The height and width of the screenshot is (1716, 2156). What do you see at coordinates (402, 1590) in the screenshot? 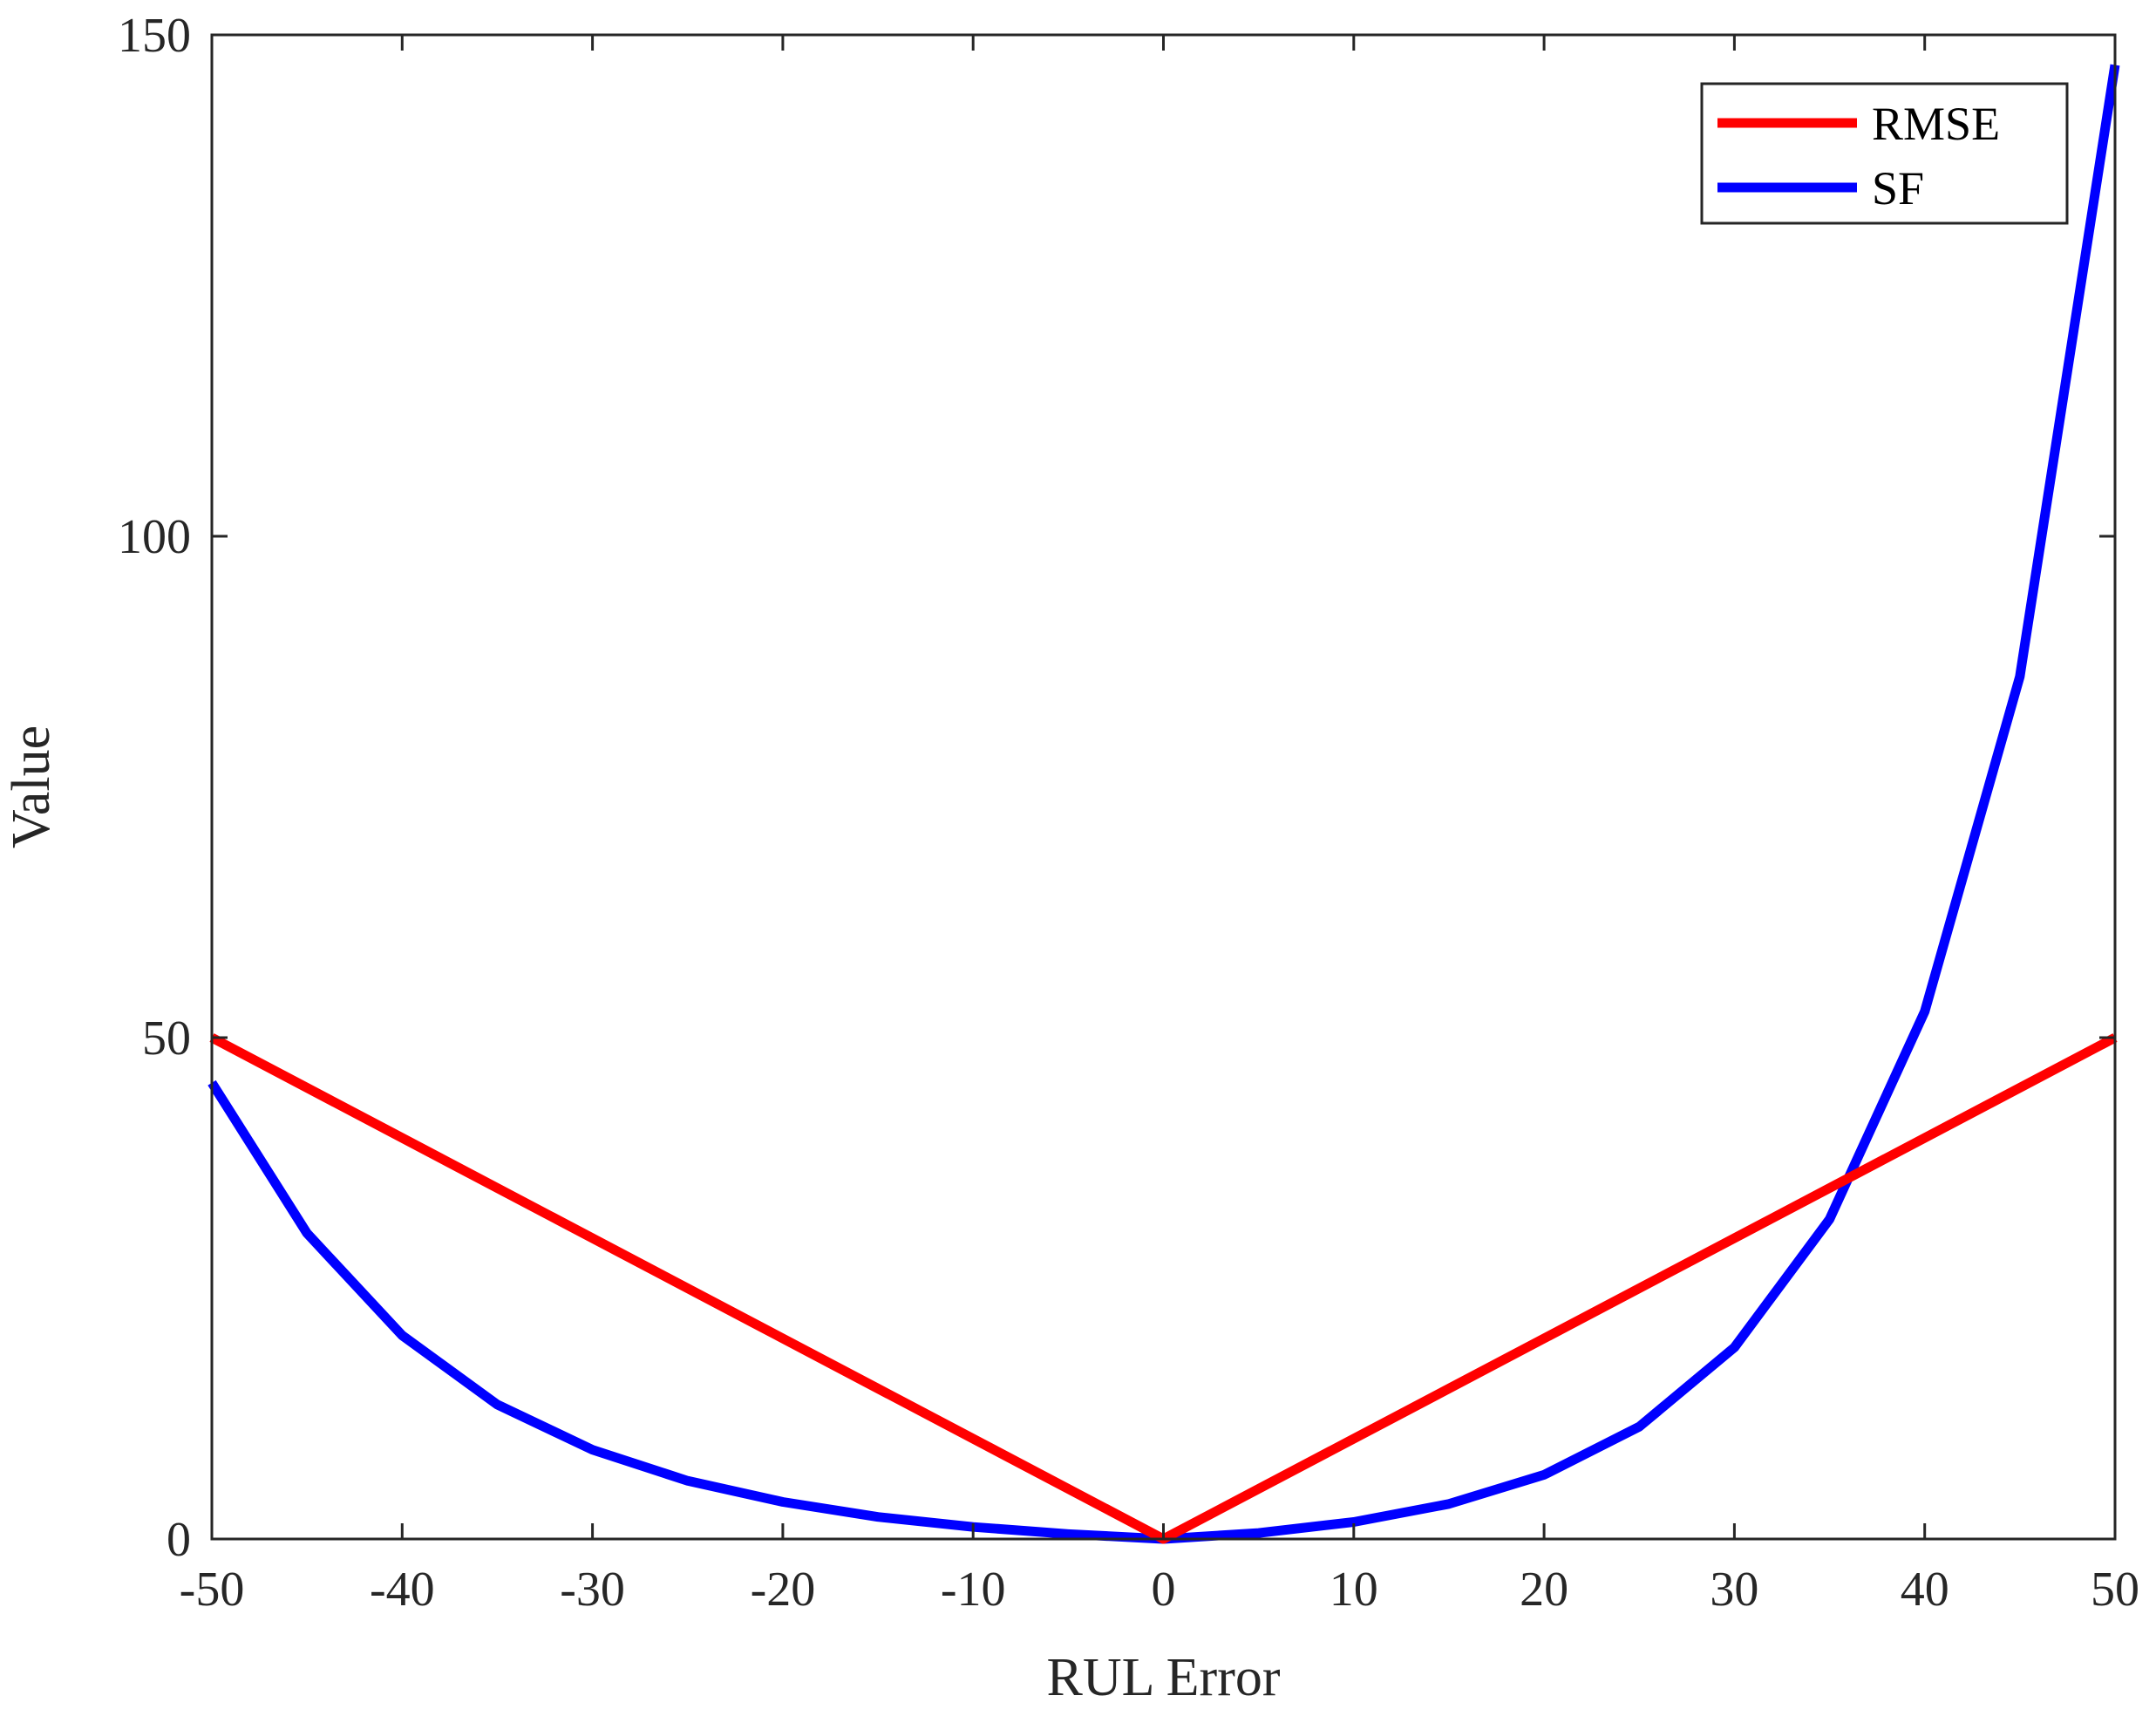
I see `x-tick-label: -40` at bounding box center [402, 1590].